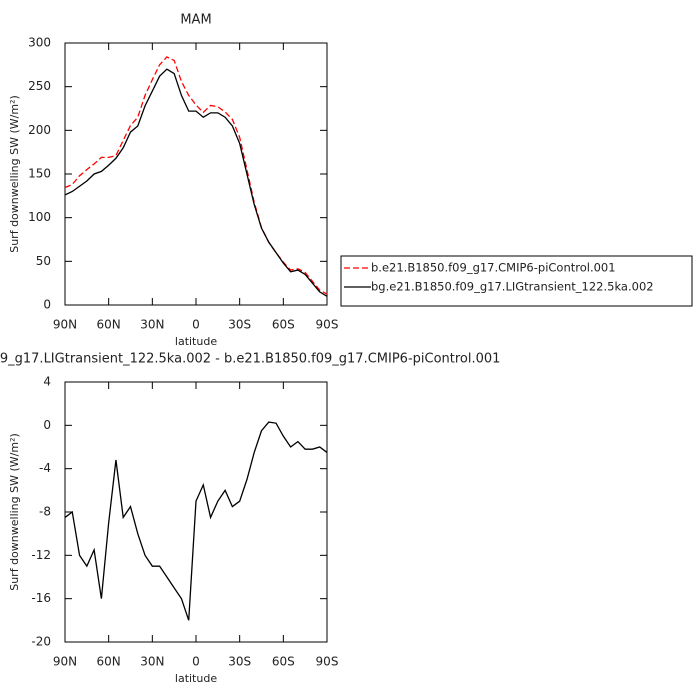 The height and width of the screenshot is (700, 700). I want to click on y-tick-label: 50, so click(43, 261).